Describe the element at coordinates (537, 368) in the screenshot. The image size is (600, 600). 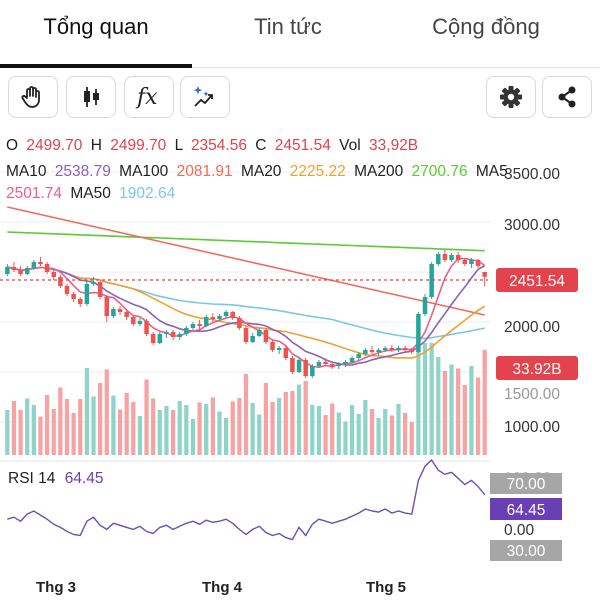
I see `volume-tag: 33.92B` at that location.